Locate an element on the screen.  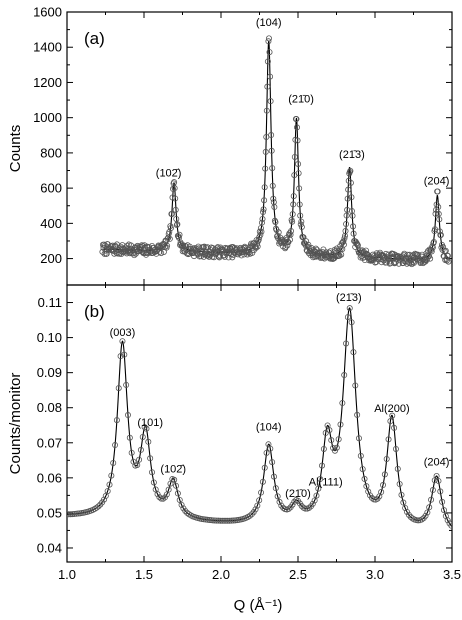
y-tick-label: 0.08 is located at coordinates (49, 407).